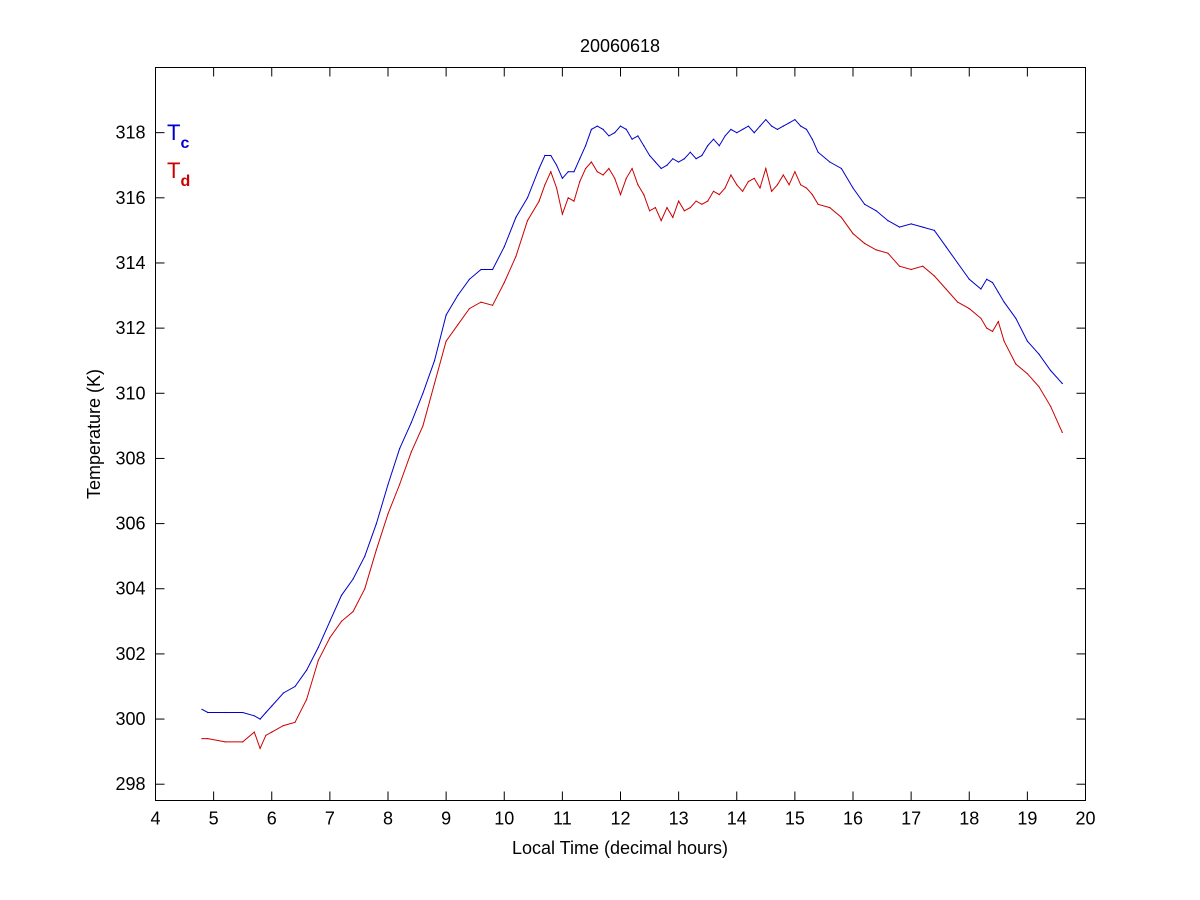  I want to click on x-tick-label: 17, so click(911, 819).